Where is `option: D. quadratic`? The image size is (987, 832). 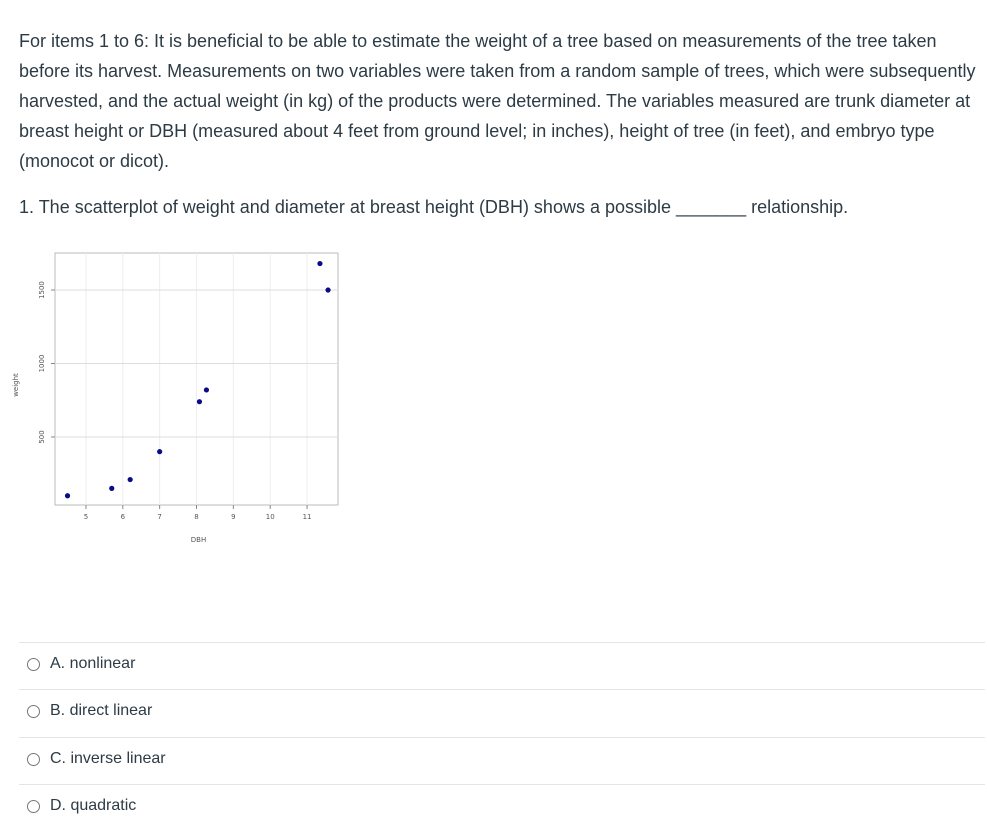 option: D. quadratic is located at coordinates (502, 807).